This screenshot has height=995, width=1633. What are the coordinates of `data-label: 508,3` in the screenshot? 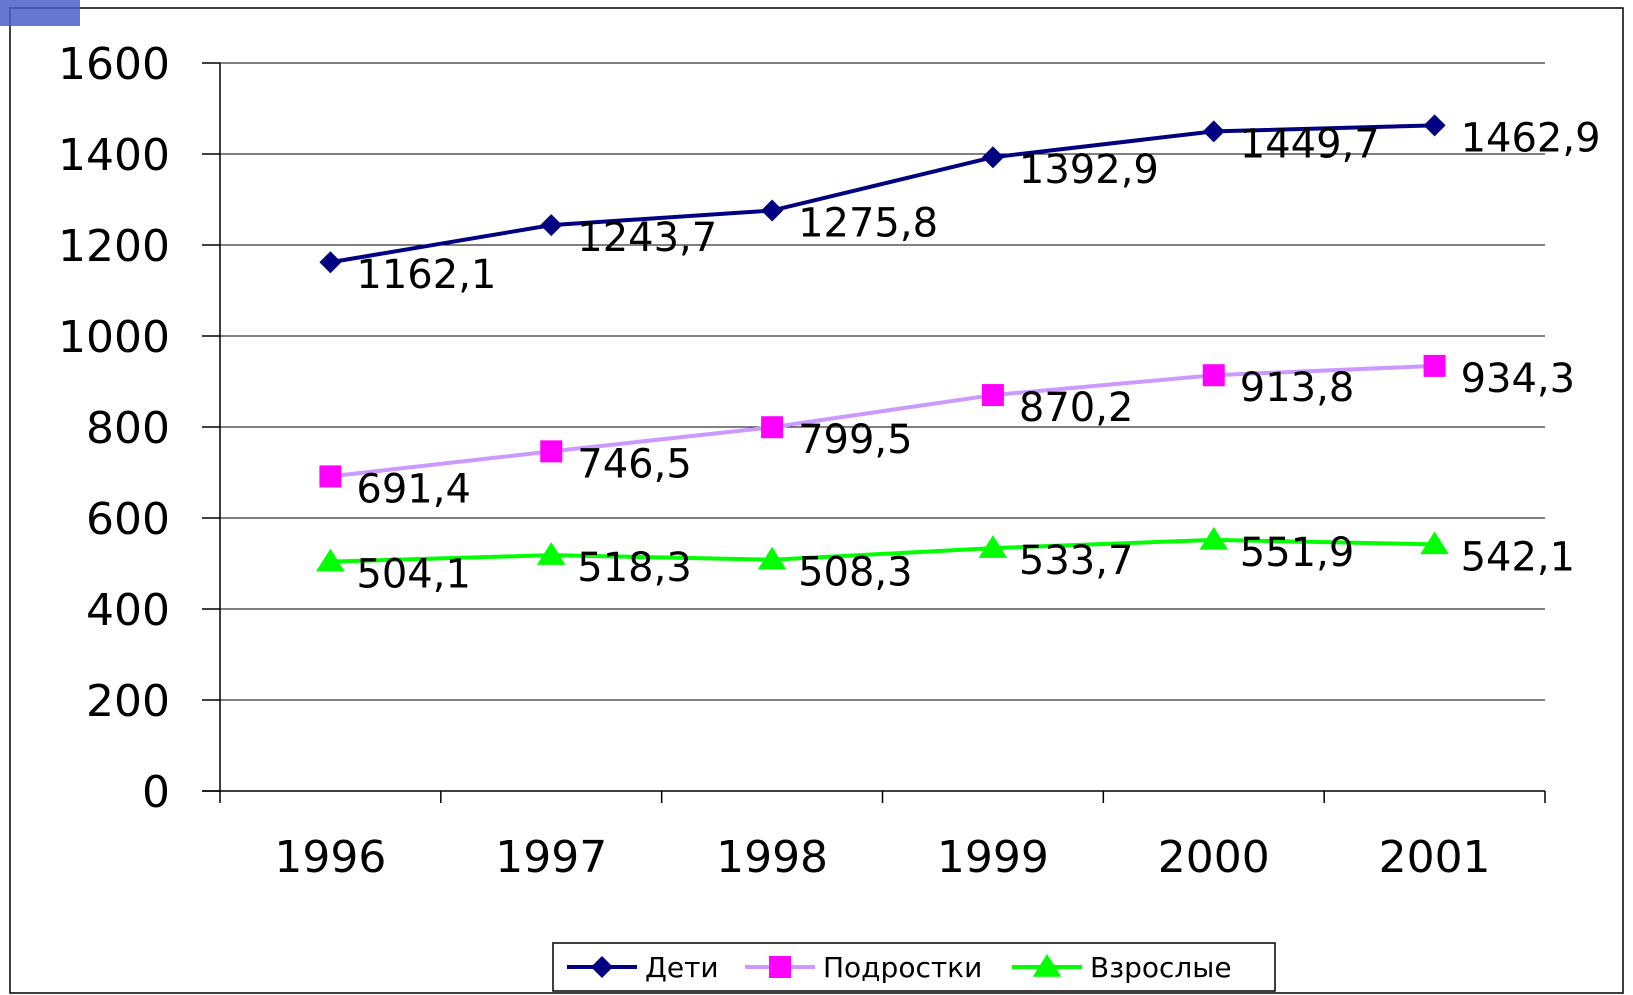 It's located at (855, 573).